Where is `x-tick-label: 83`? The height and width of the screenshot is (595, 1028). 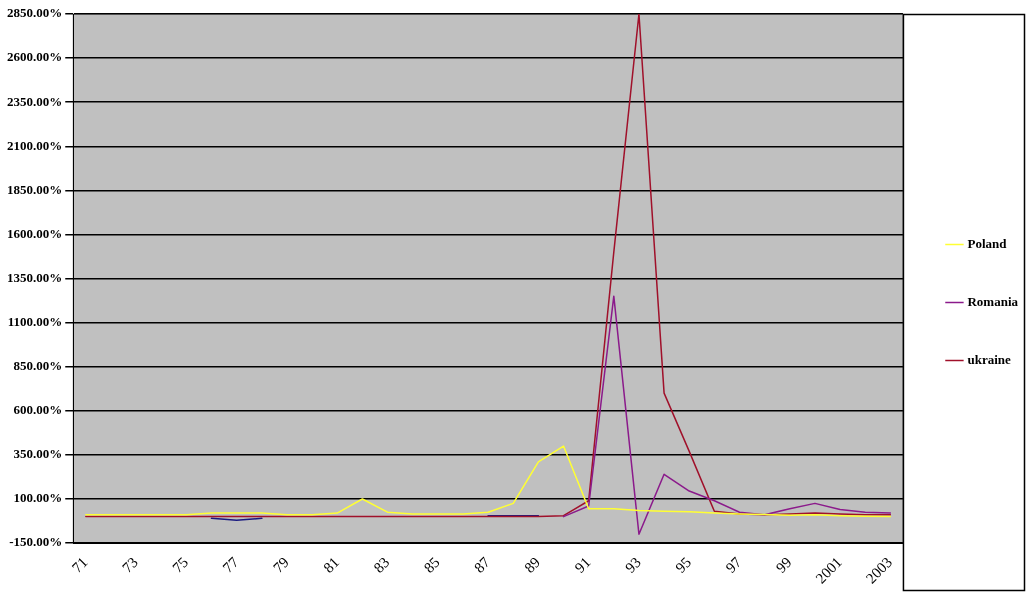
x-tick-label: 83 is located at coordinates (381, 565).